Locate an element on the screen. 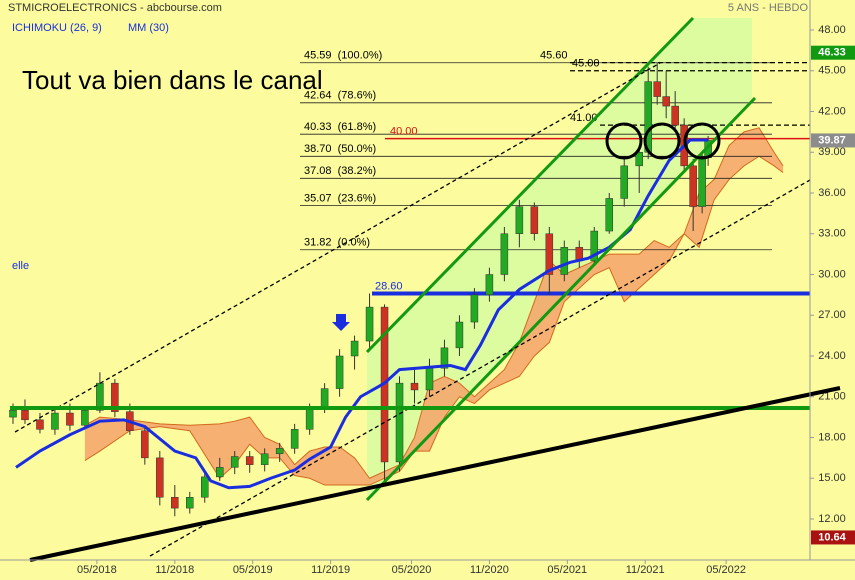  y-tick-label: 36.00 is located at coordinates (832, 193).